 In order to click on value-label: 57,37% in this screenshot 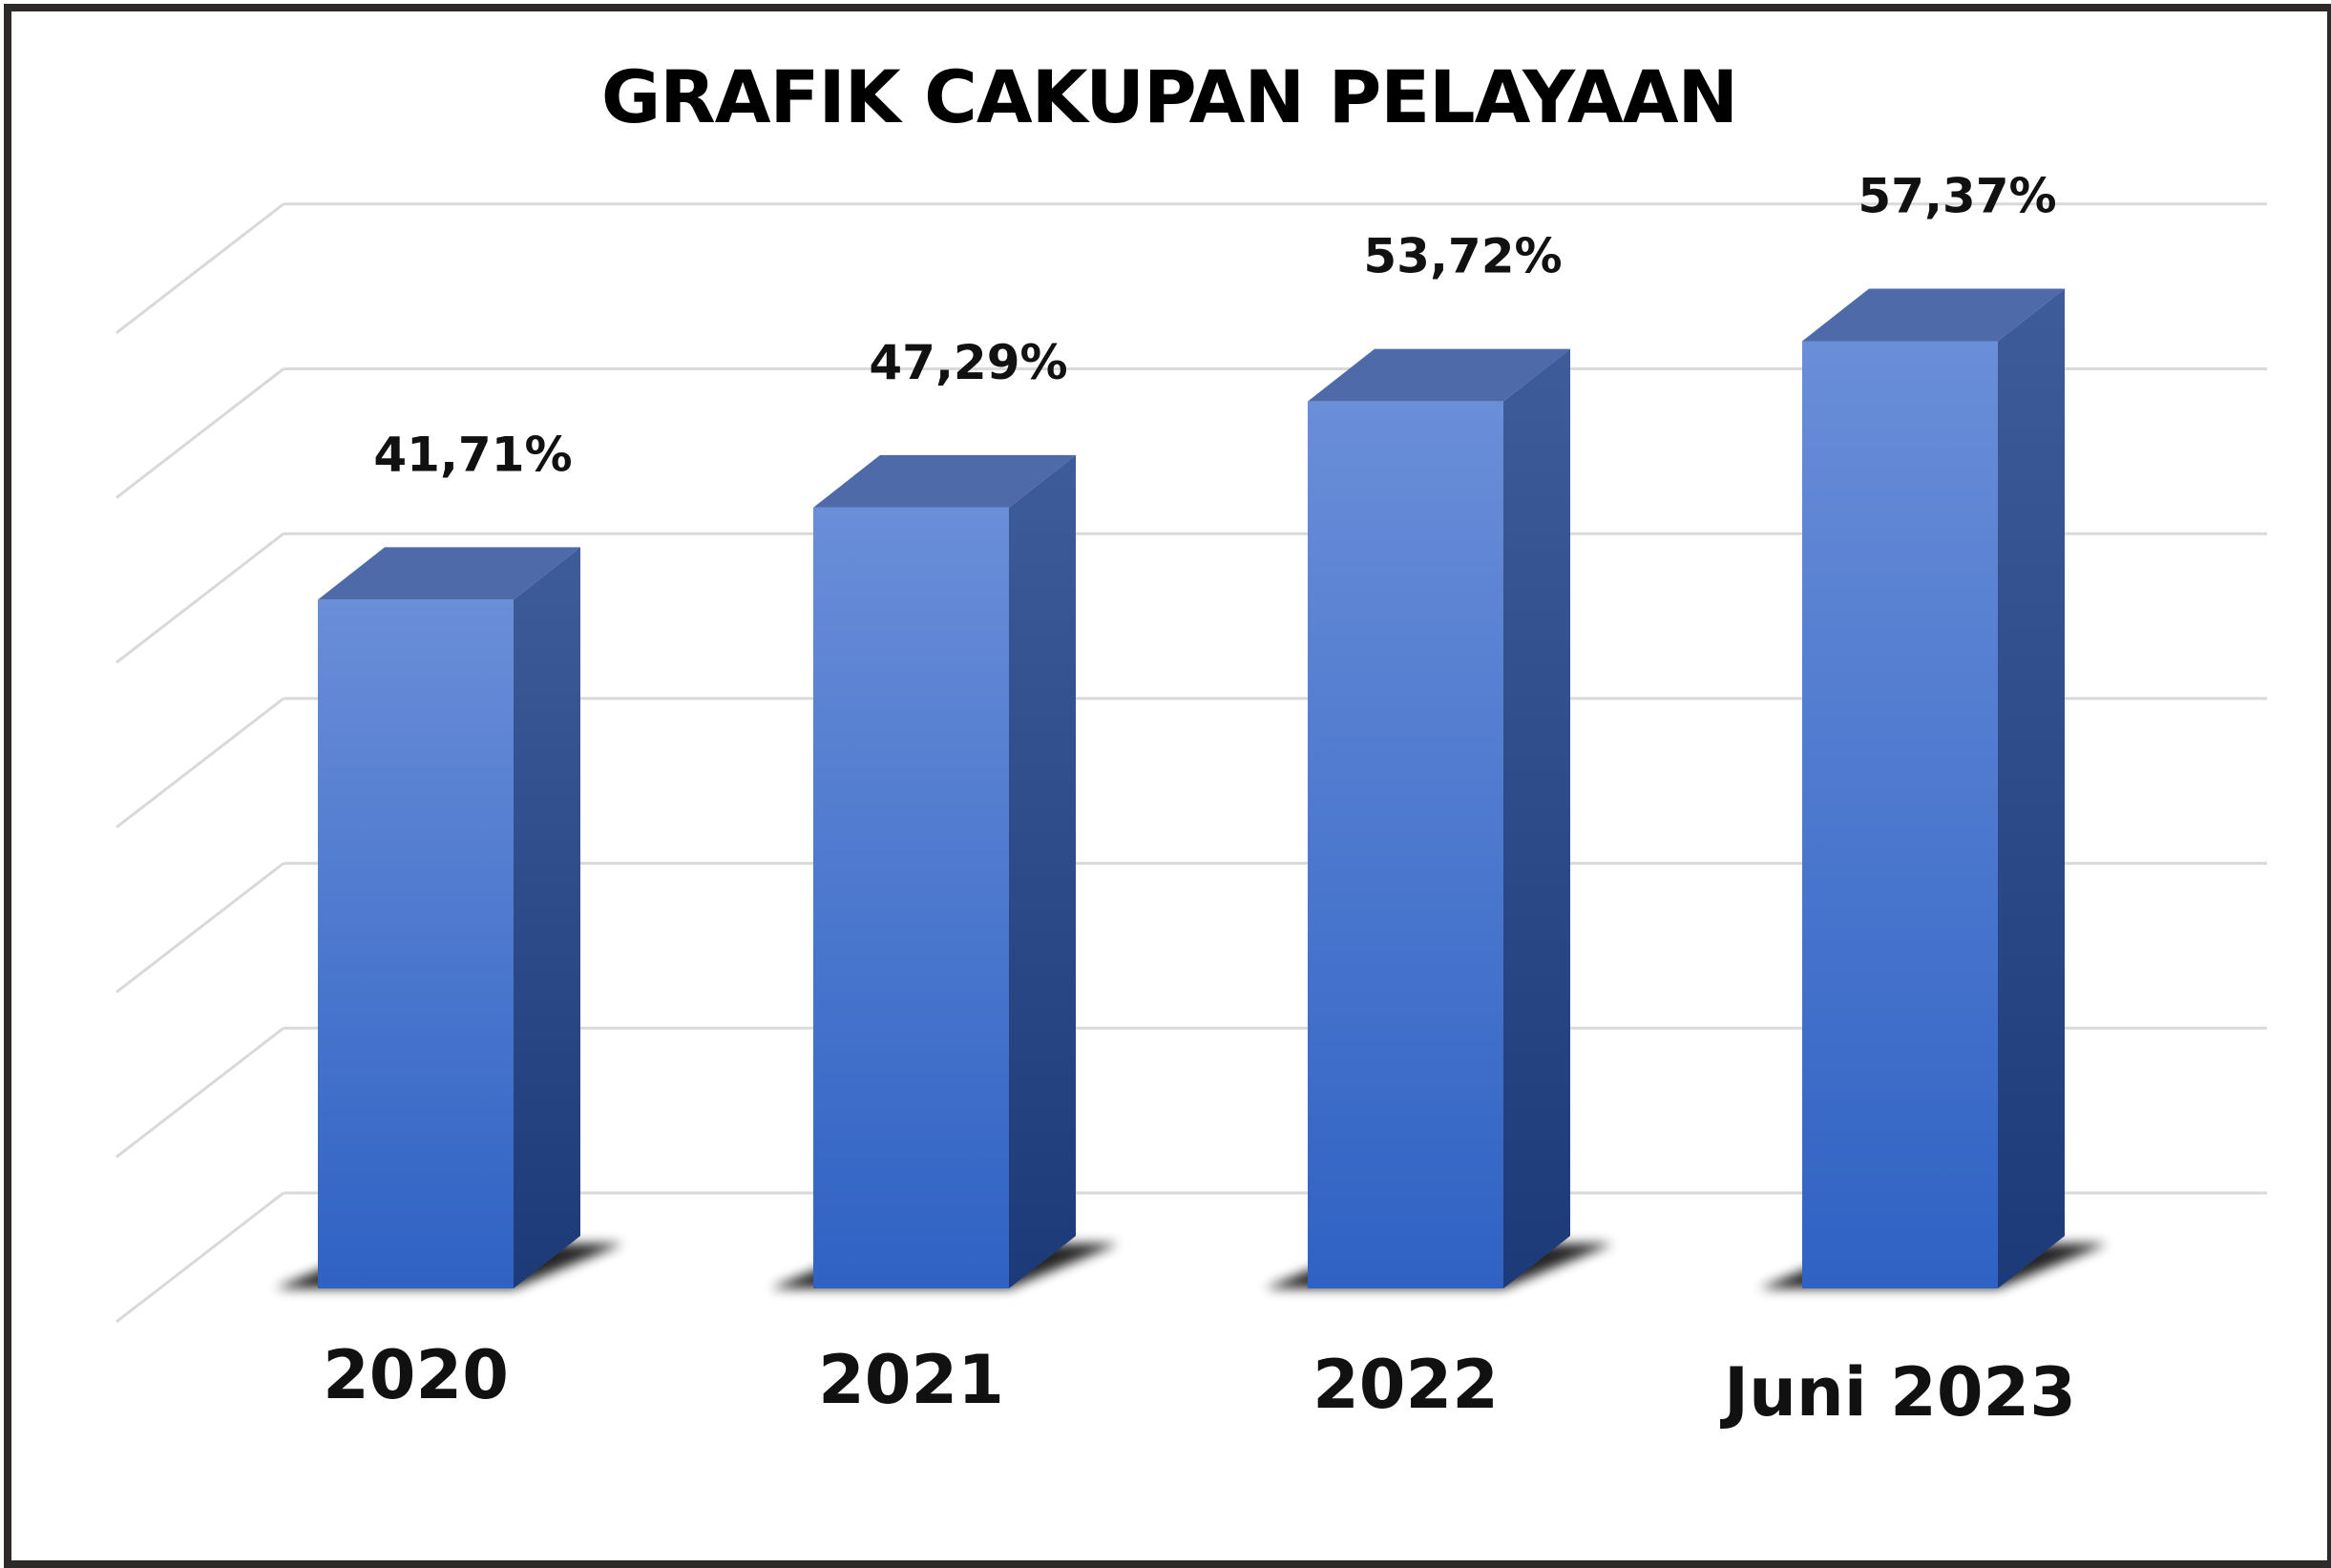, I will do `click(1957, 195)`.